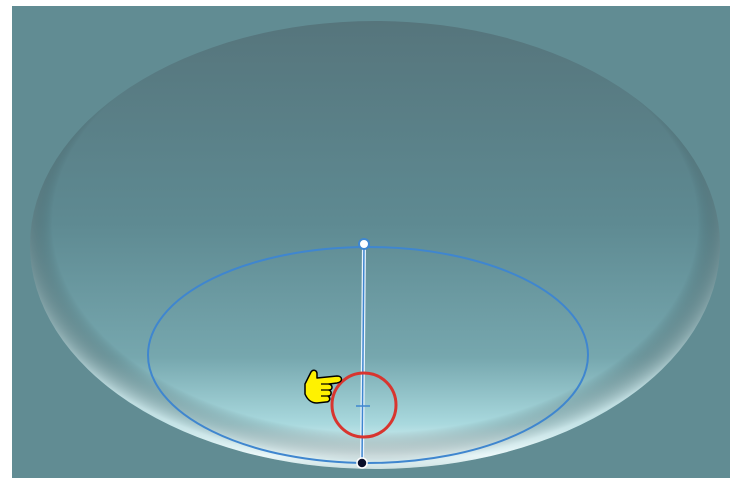 Image resolution: width=739 pixels, height=488 pixels. I want to click on start-handle, so click(364, 244).